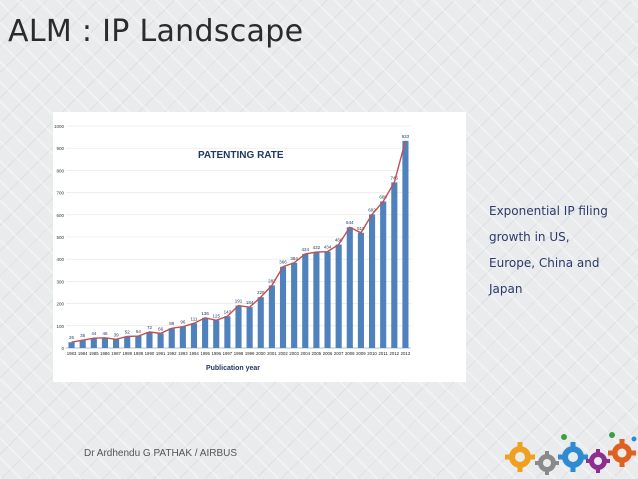 Image resolution: width=638 pixels, height=479 pixels. Describe the element at coordinates (72, 337) in the screenshot. I see `data-label: 26` at that location.